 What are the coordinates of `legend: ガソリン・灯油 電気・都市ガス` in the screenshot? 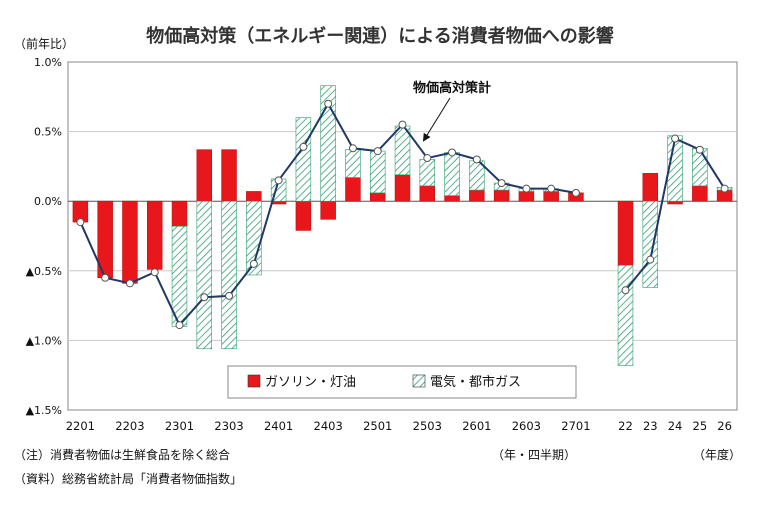 It's located at (402, 382).